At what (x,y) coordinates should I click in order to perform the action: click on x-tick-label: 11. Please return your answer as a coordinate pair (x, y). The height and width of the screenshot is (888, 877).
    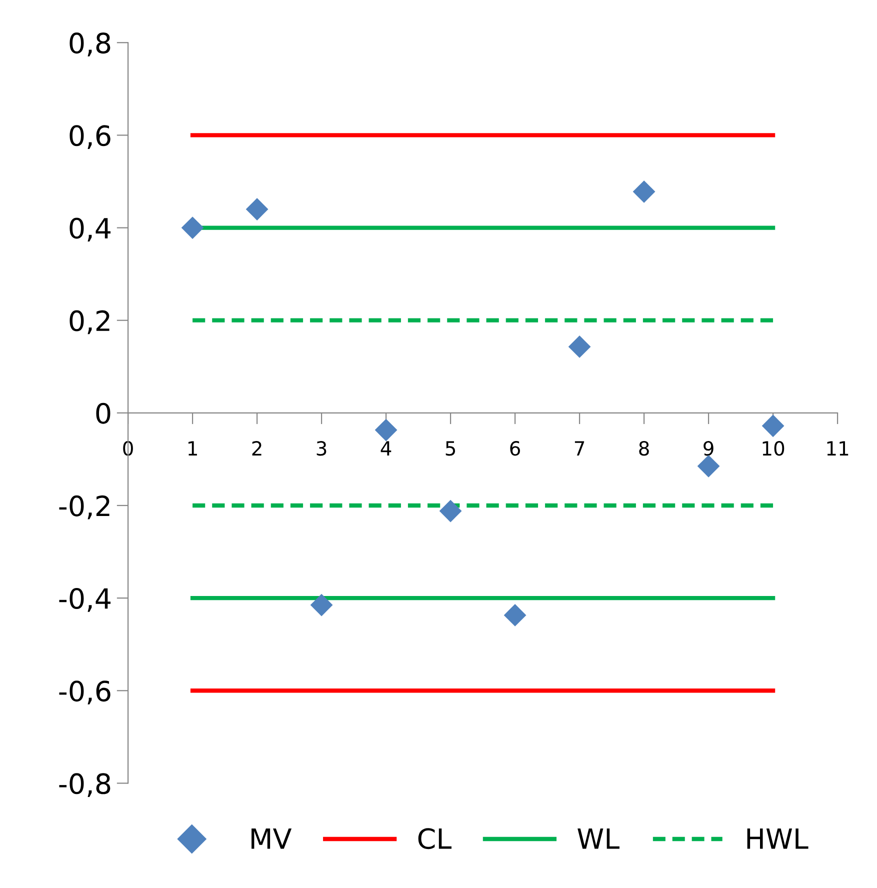
    Looking at the image, I should click on (837, 448).